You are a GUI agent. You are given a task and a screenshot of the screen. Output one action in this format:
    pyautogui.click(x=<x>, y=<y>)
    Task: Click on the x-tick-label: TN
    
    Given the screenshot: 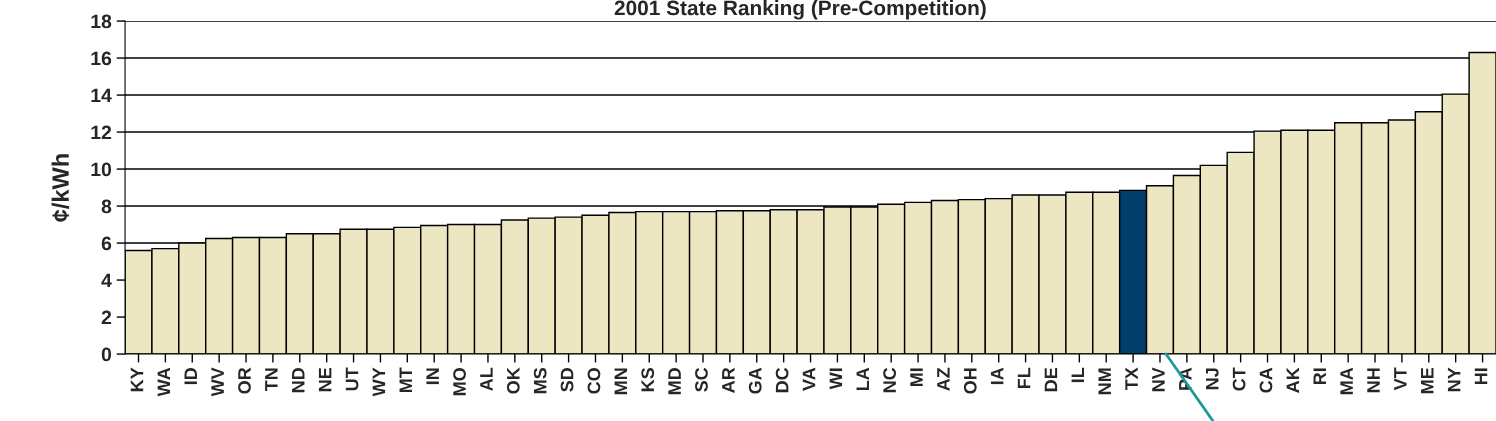 What is the action you would take?
    pyautogui.click(x=271, y=380)
    